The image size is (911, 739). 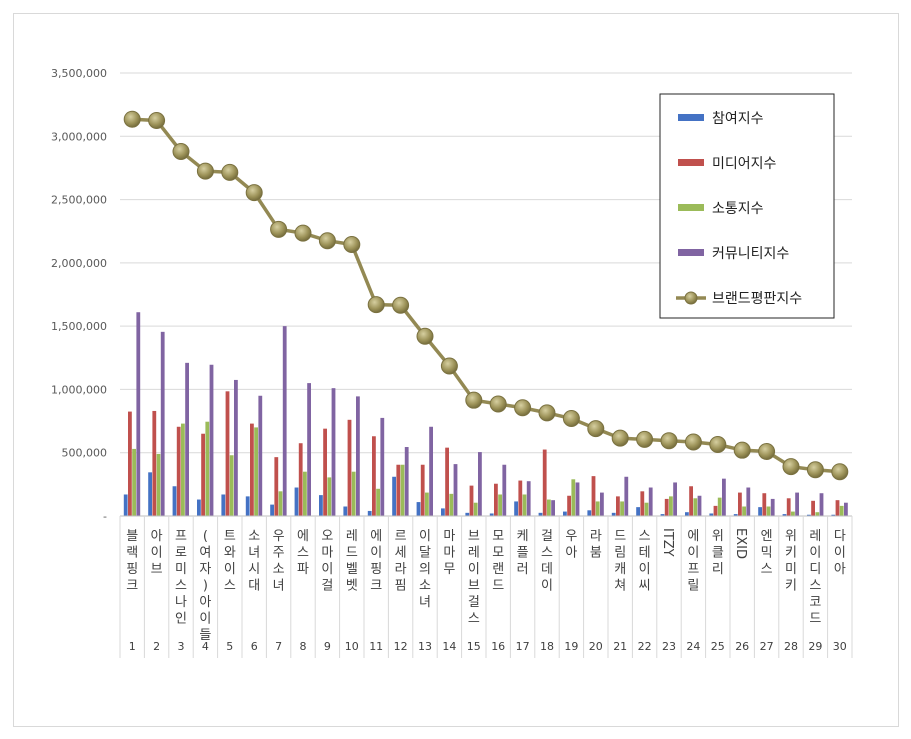 What do you see at coordinates (352, 646) in the screenshot?
I see `rank-label: 10` at bounding box center [352, 646].